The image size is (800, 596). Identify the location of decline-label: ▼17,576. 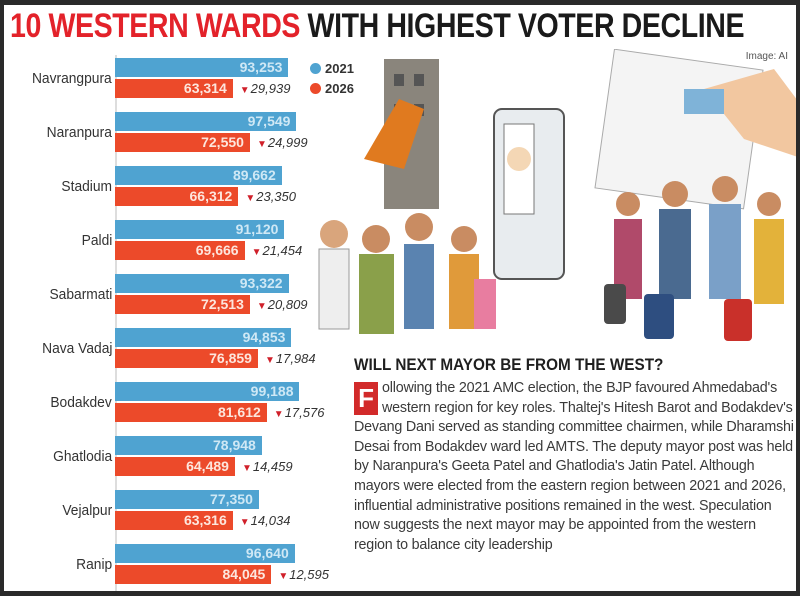
(299, 413).